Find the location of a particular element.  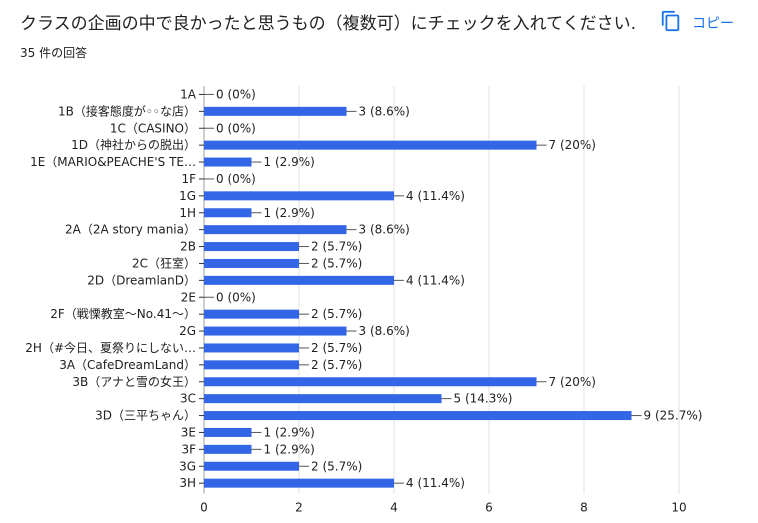

category-label: 1H is located at coordinates (187, 213).